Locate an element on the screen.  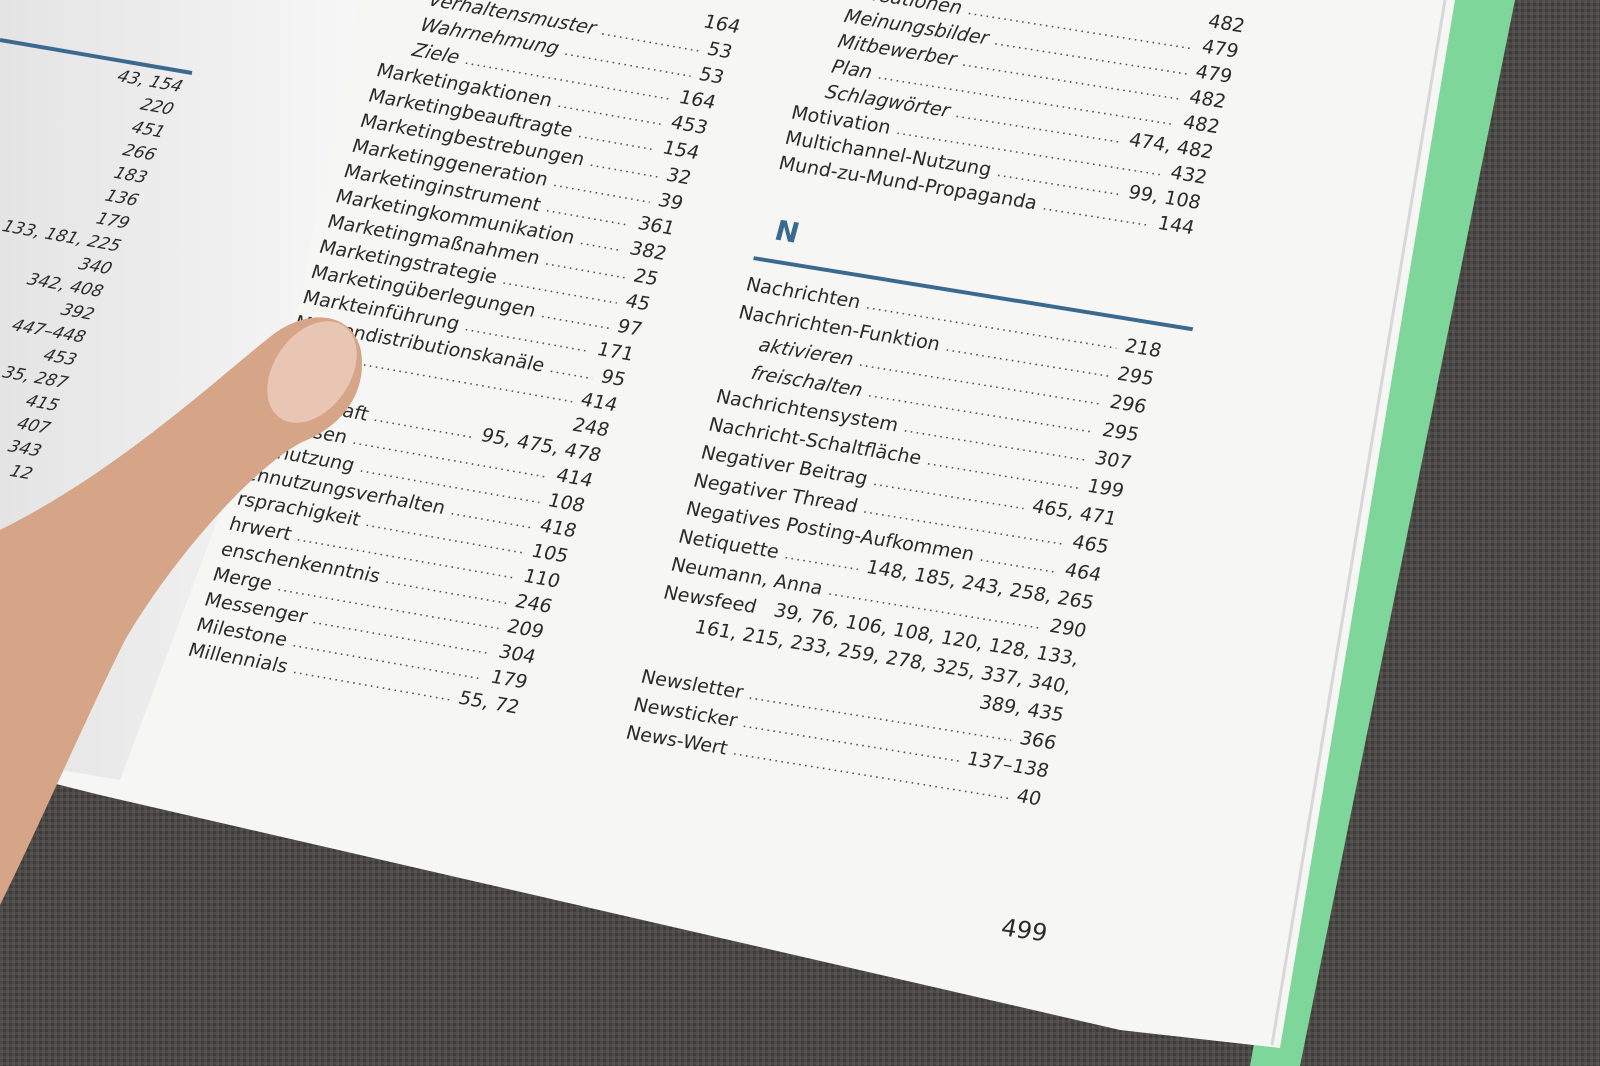
thumbnail is located at coordinates (312, 372).